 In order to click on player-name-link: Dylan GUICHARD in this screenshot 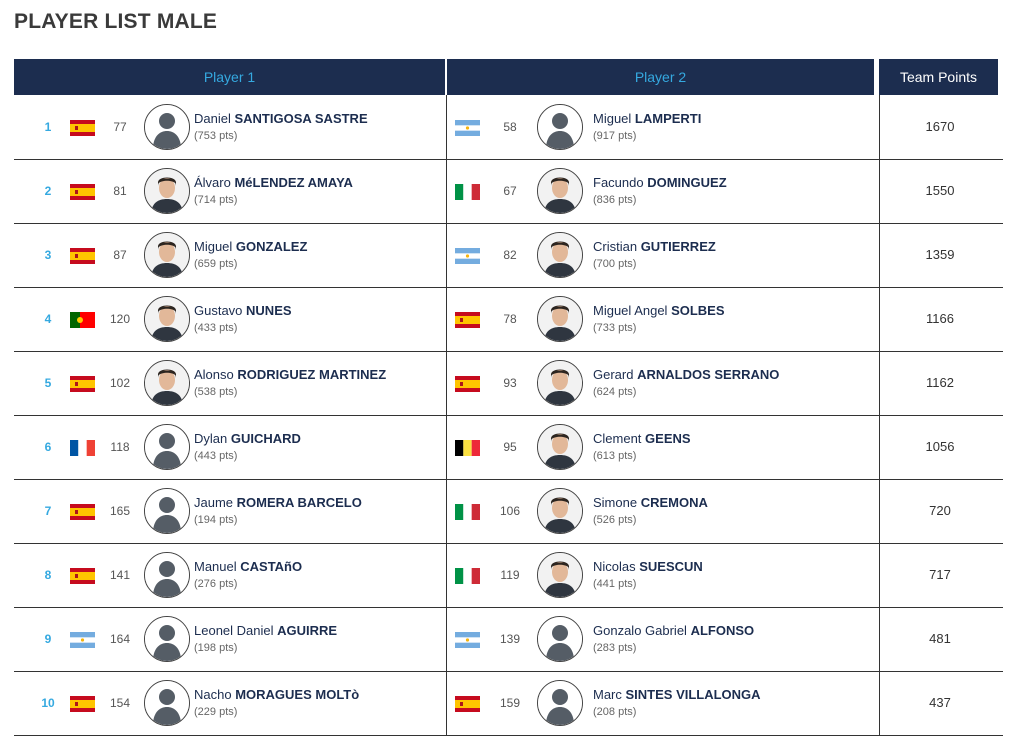, I will do `click(247, 438)`.